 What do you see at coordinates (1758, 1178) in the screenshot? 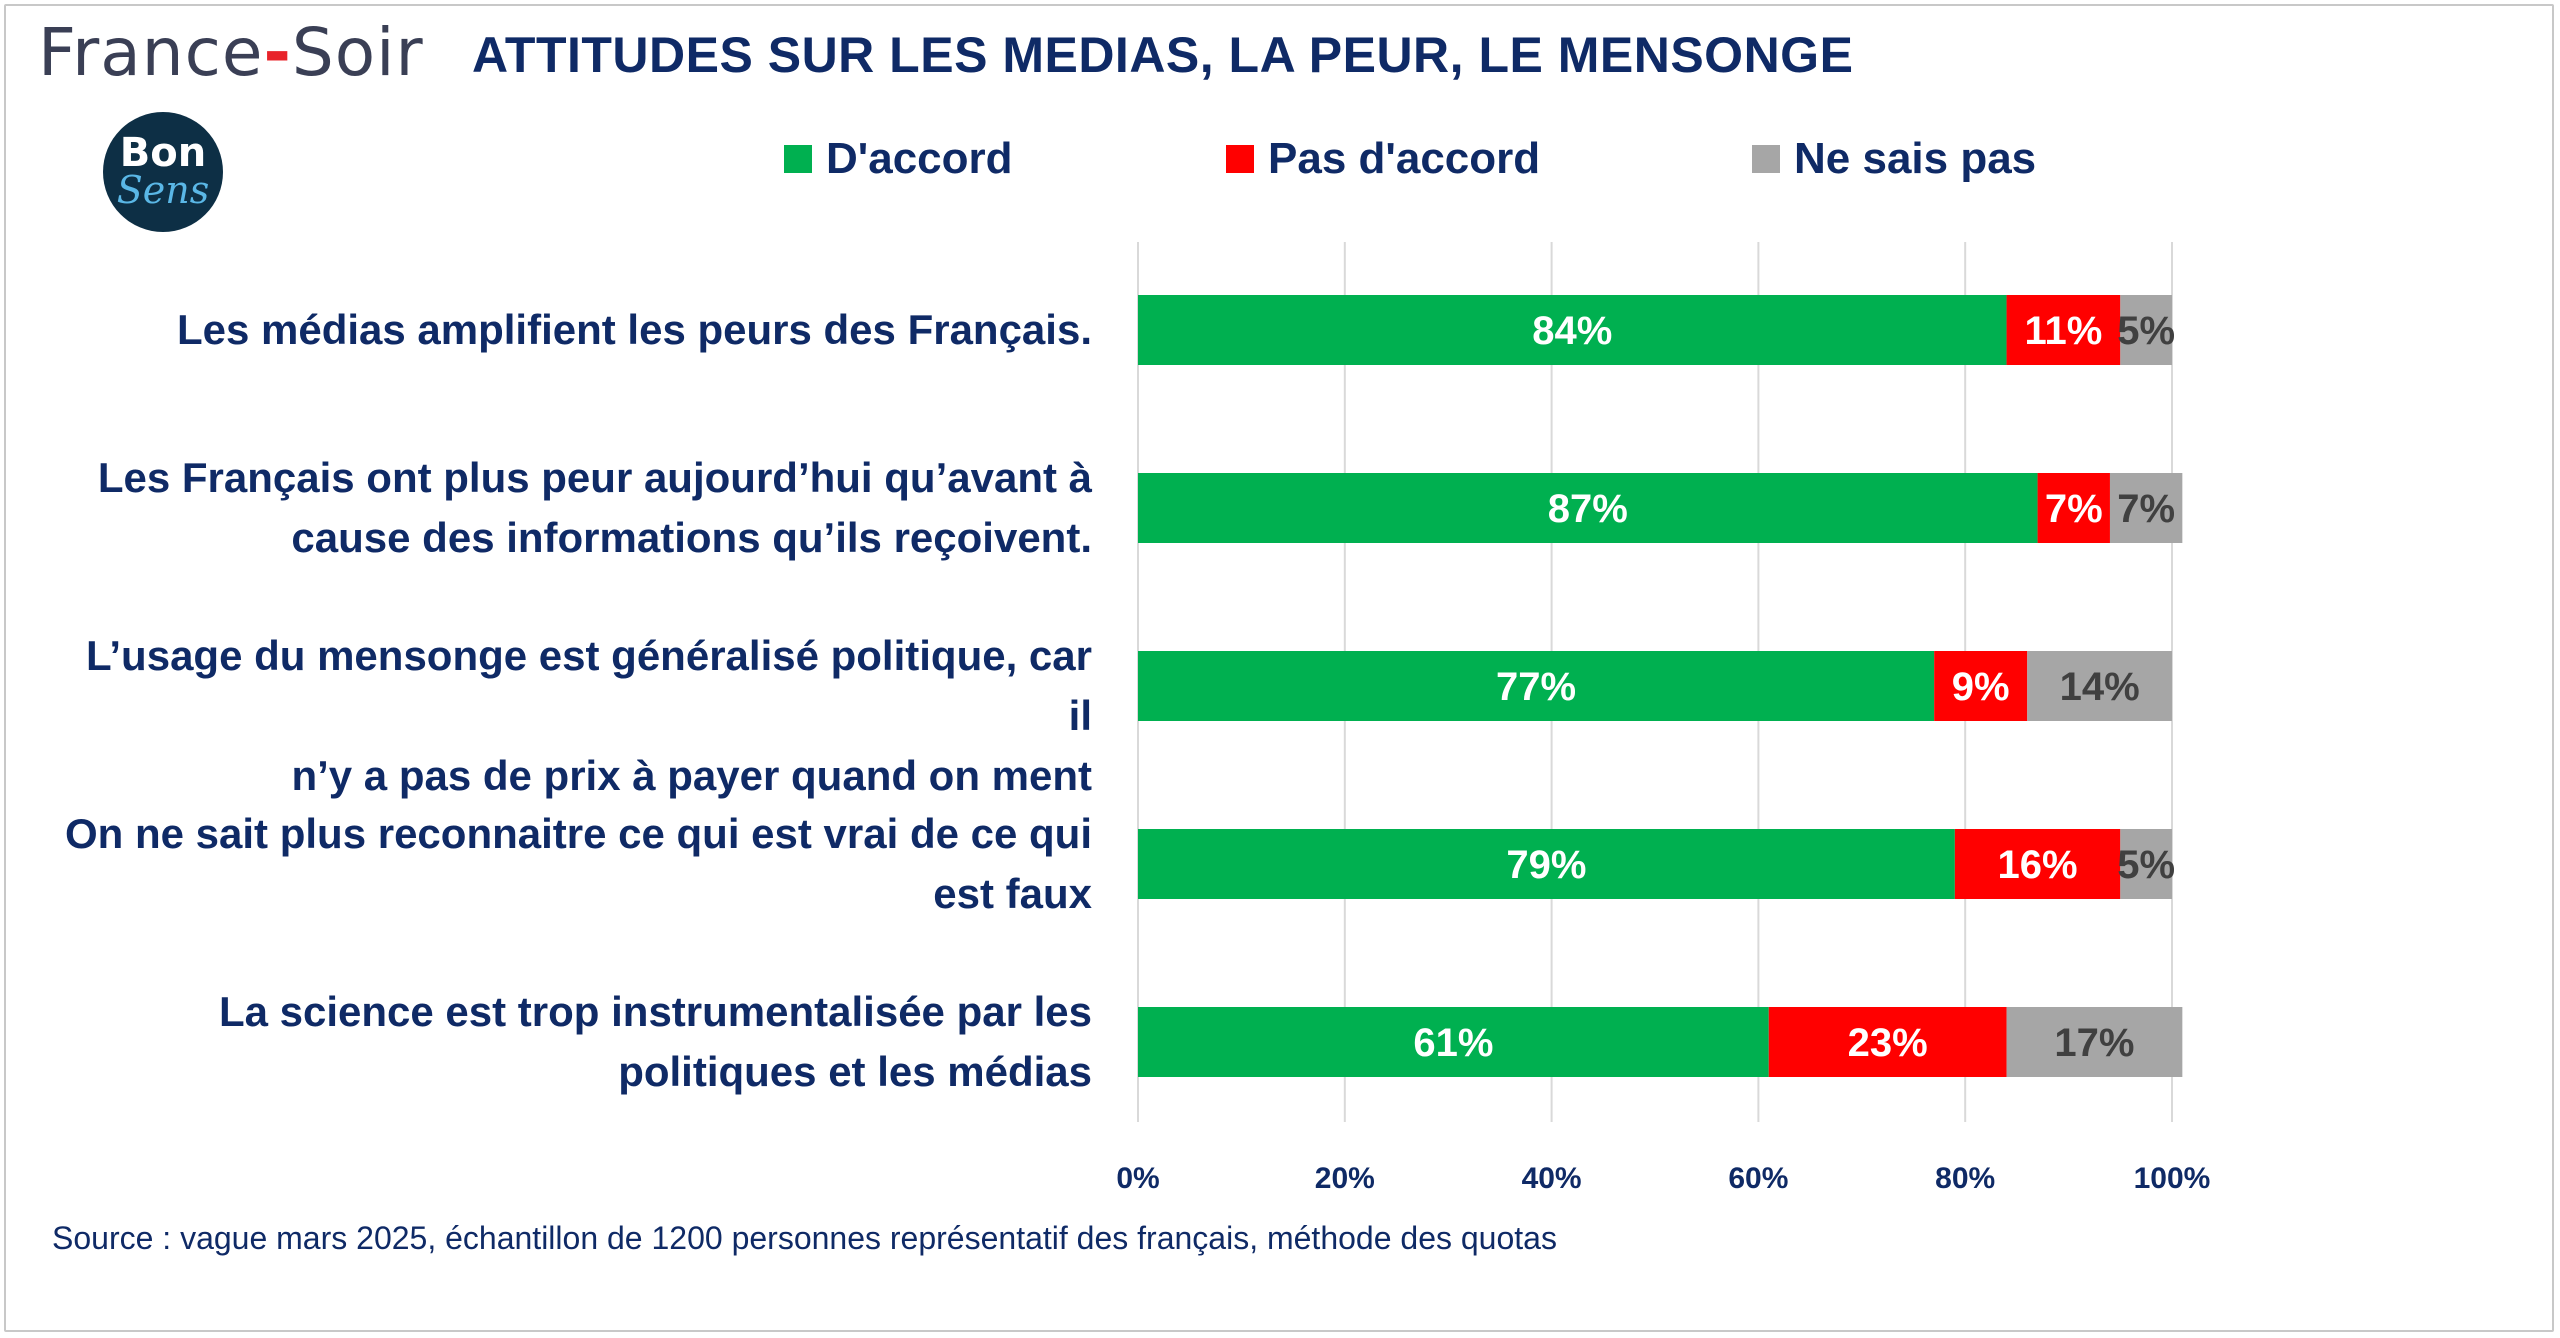
I see `x-tick-label-60: 60%` at bounding box center [1758, 1178].